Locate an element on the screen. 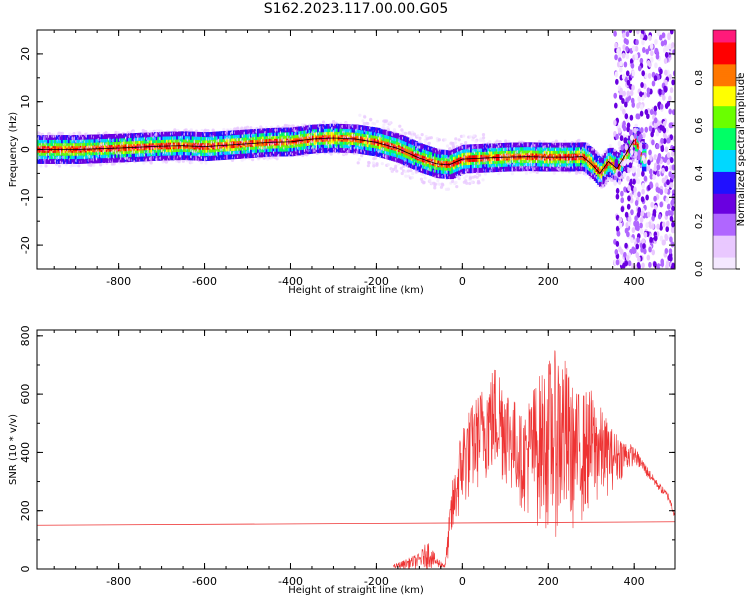 The height and width of the screenshot is (600, 750). snr-x-tick-label: 0 is located at coordinates (462, 581).